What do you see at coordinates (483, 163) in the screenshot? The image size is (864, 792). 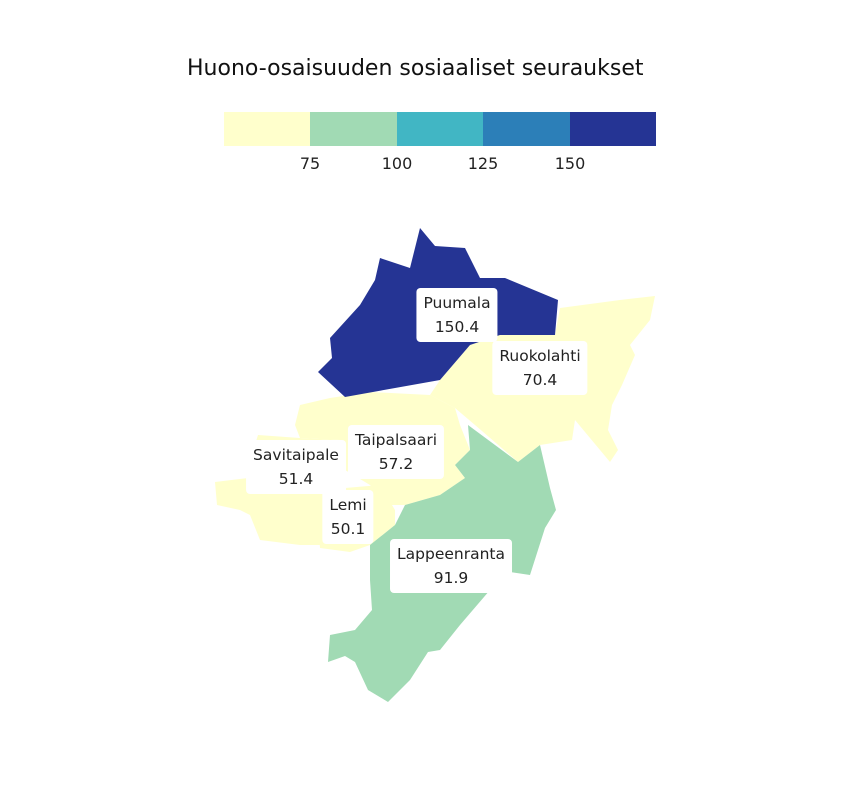 I see `legend-tick-125: 125` at bounding box center [483, 163].